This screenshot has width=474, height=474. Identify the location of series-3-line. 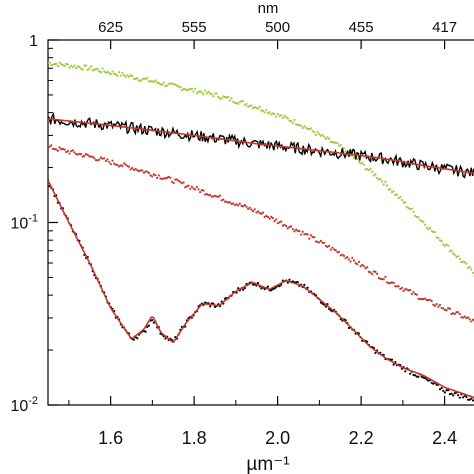
(261, 146).